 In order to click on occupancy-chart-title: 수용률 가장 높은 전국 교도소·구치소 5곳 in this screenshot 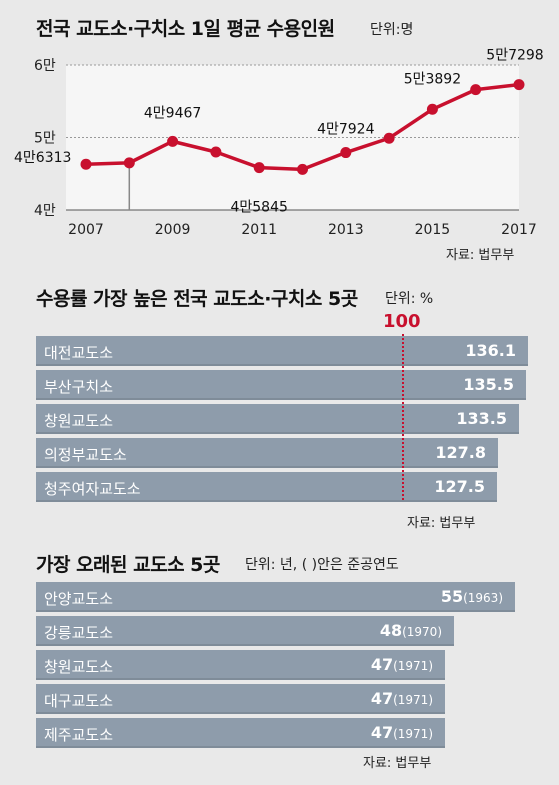, I will do `click(197, 299)`.